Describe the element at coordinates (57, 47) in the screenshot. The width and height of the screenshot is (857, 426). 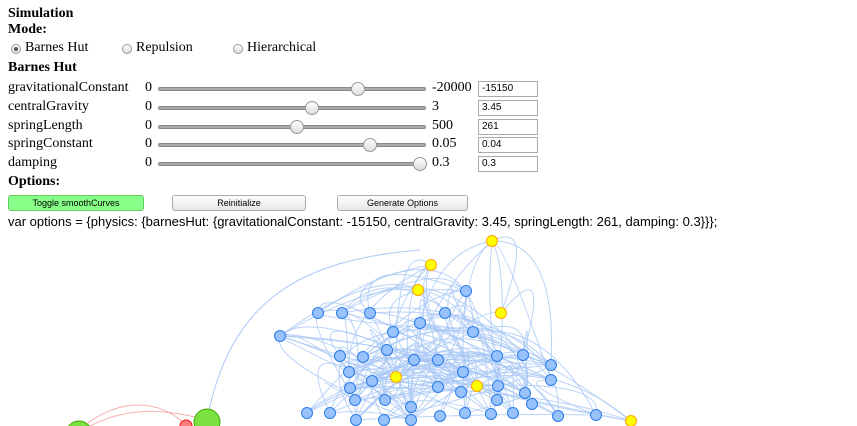
I see `radio-label: Barnes Hut` at that location.